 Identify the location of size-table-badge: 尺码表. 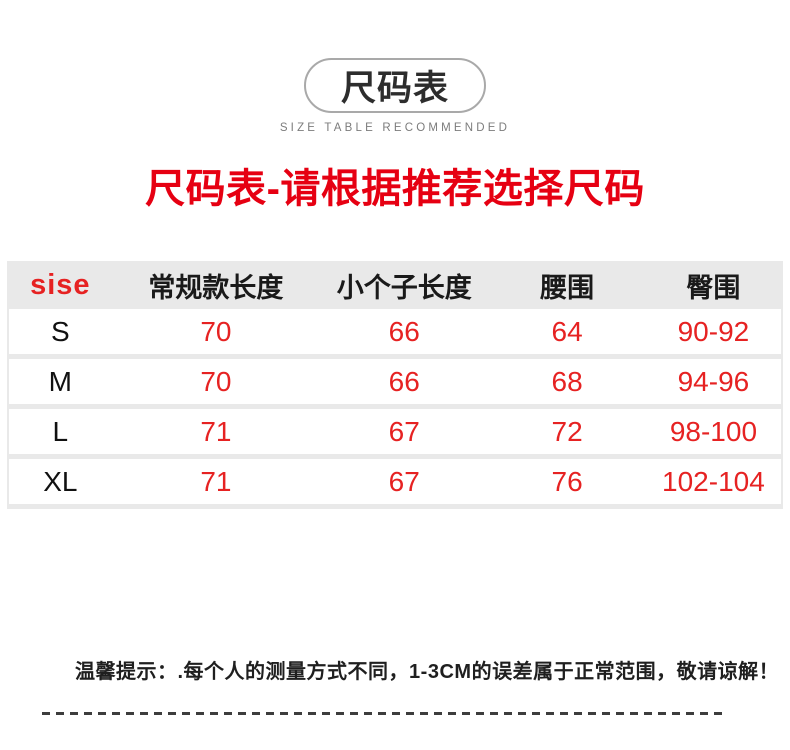
(395, 85).